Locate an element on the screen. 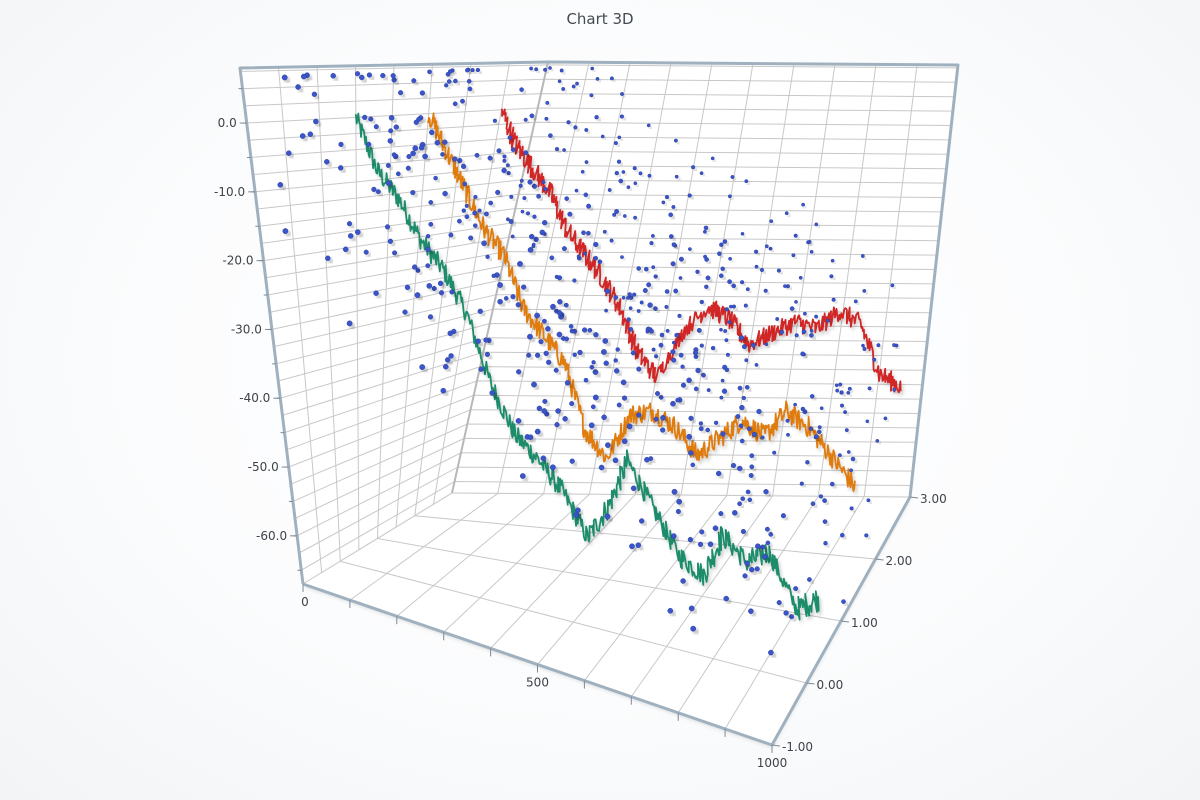 The width and height of the screenshot is (1200, 800). y-tick-label: -30.0 is located at coordinates (246, 329).